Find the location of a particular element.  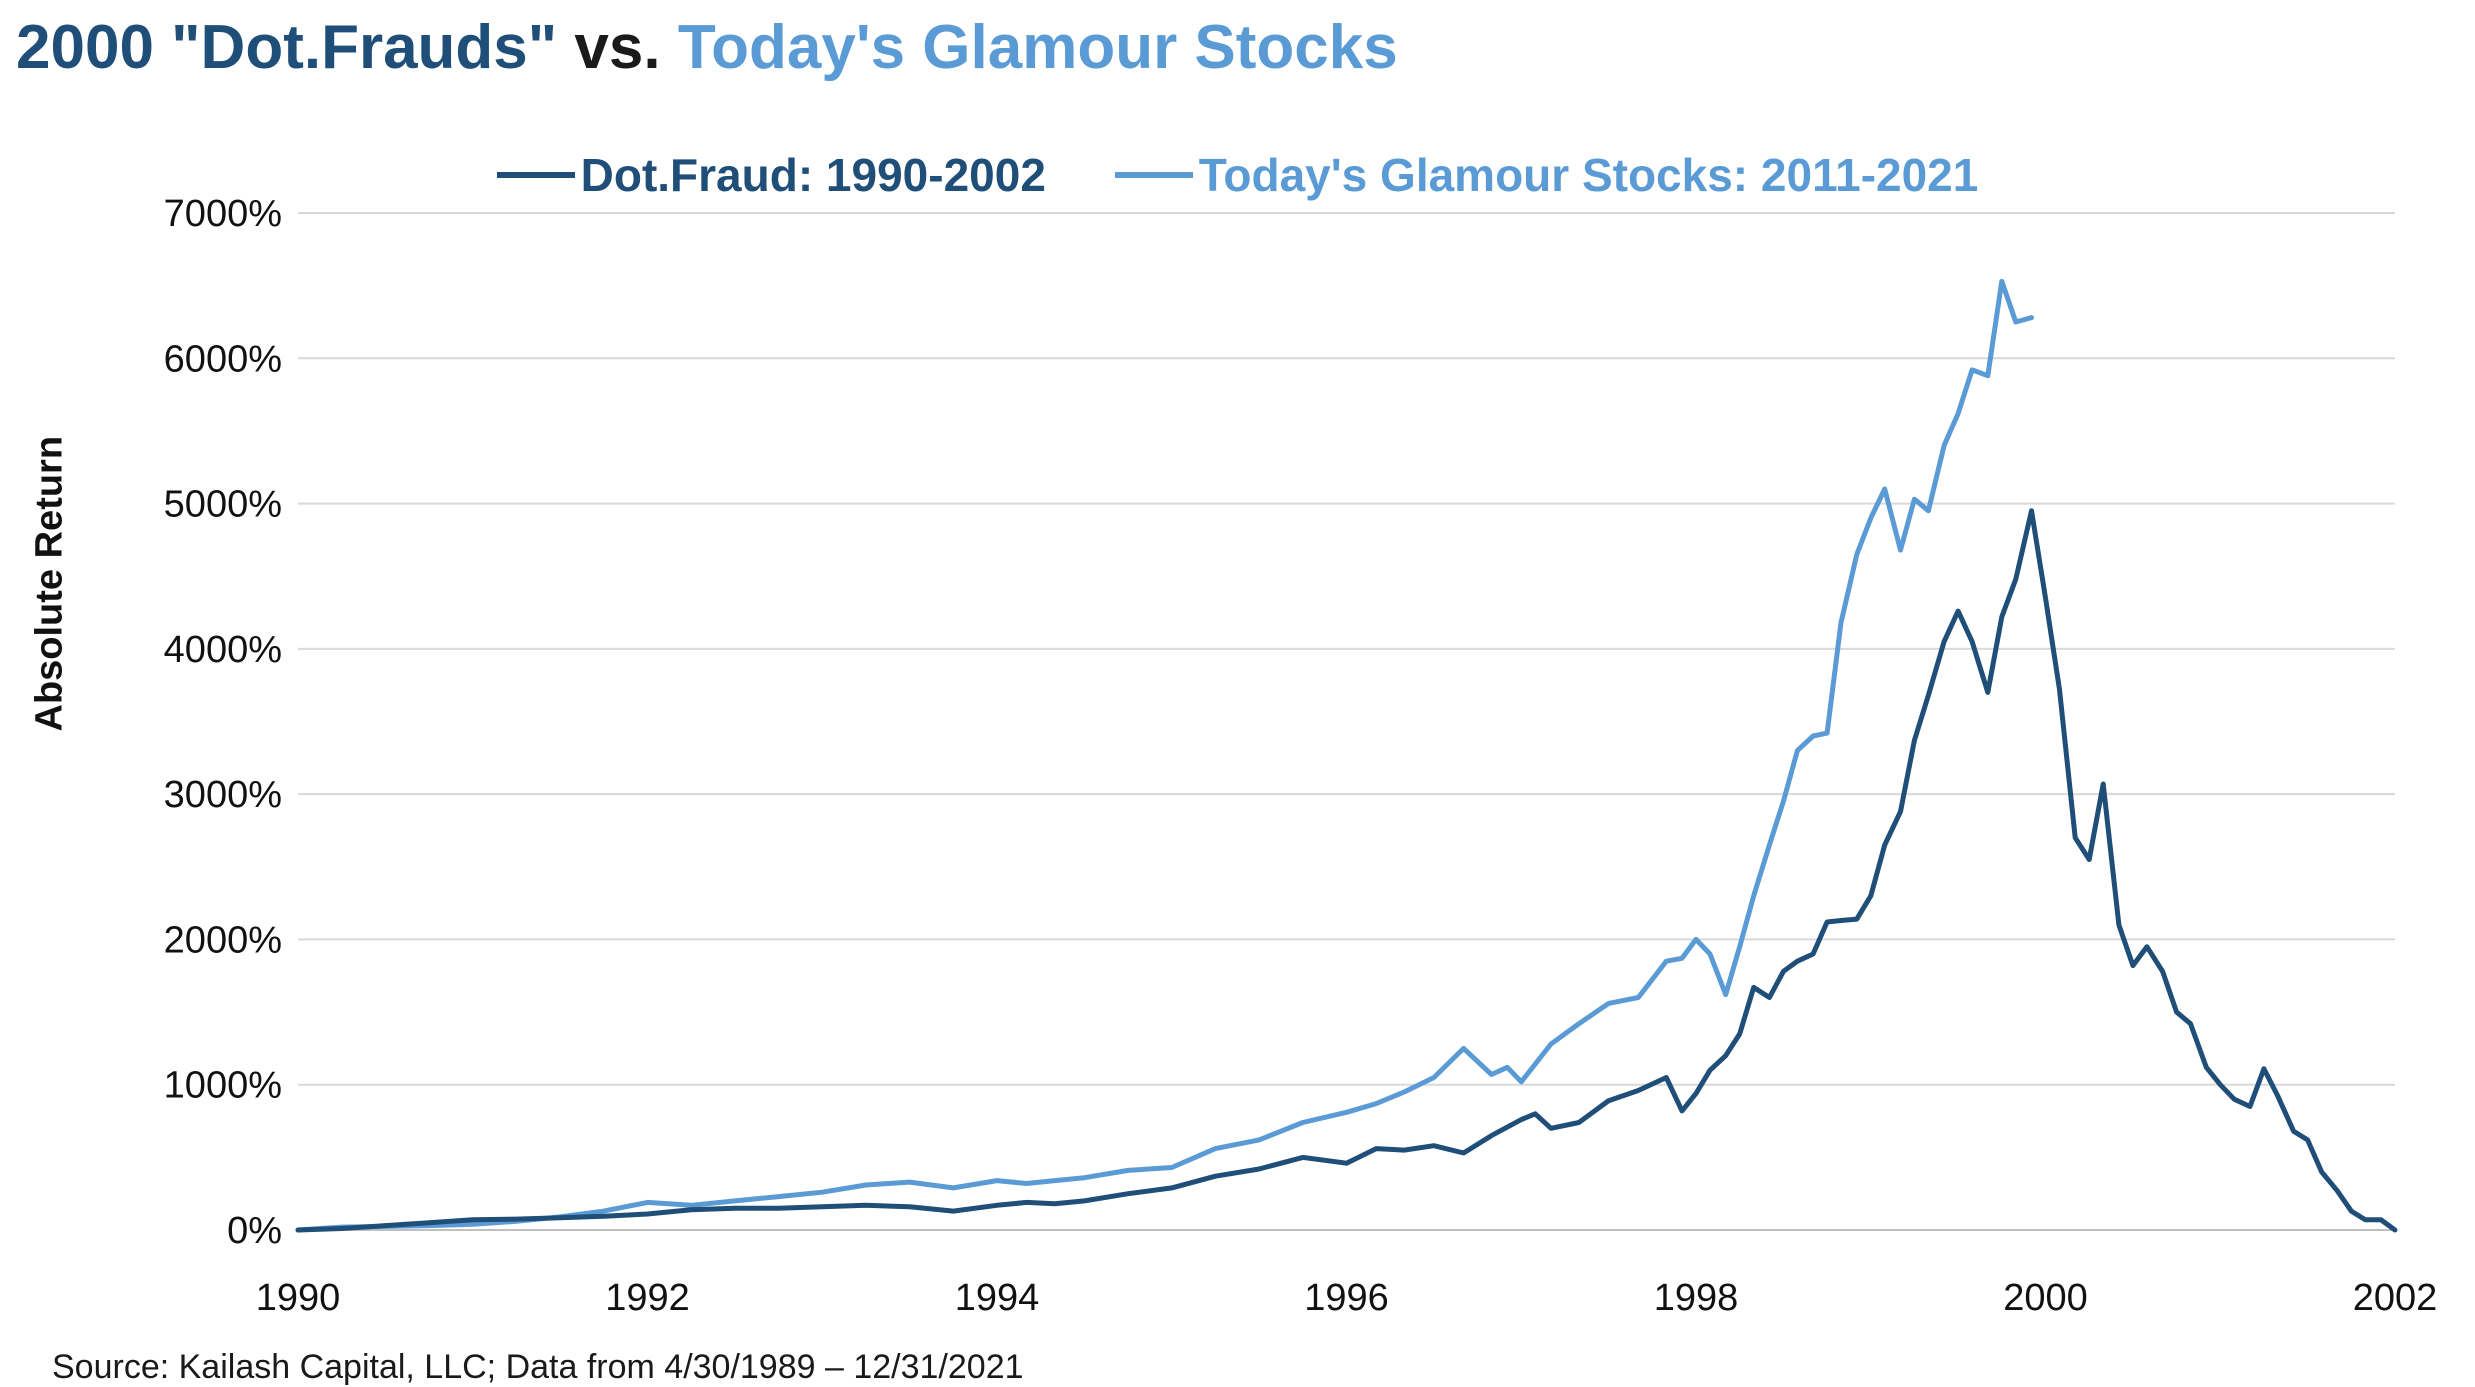

title-part-dot-frauds: 2000 "Dot.Frauds" is located at coordinates (287, 47).